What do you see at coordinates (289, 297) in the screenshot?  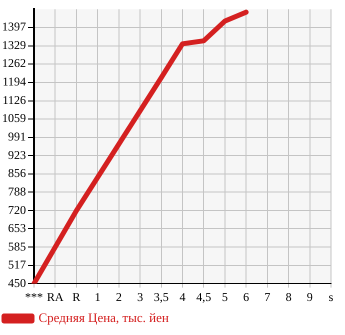 I see `x-tick-label: 8` at bounding box center [289, 297].